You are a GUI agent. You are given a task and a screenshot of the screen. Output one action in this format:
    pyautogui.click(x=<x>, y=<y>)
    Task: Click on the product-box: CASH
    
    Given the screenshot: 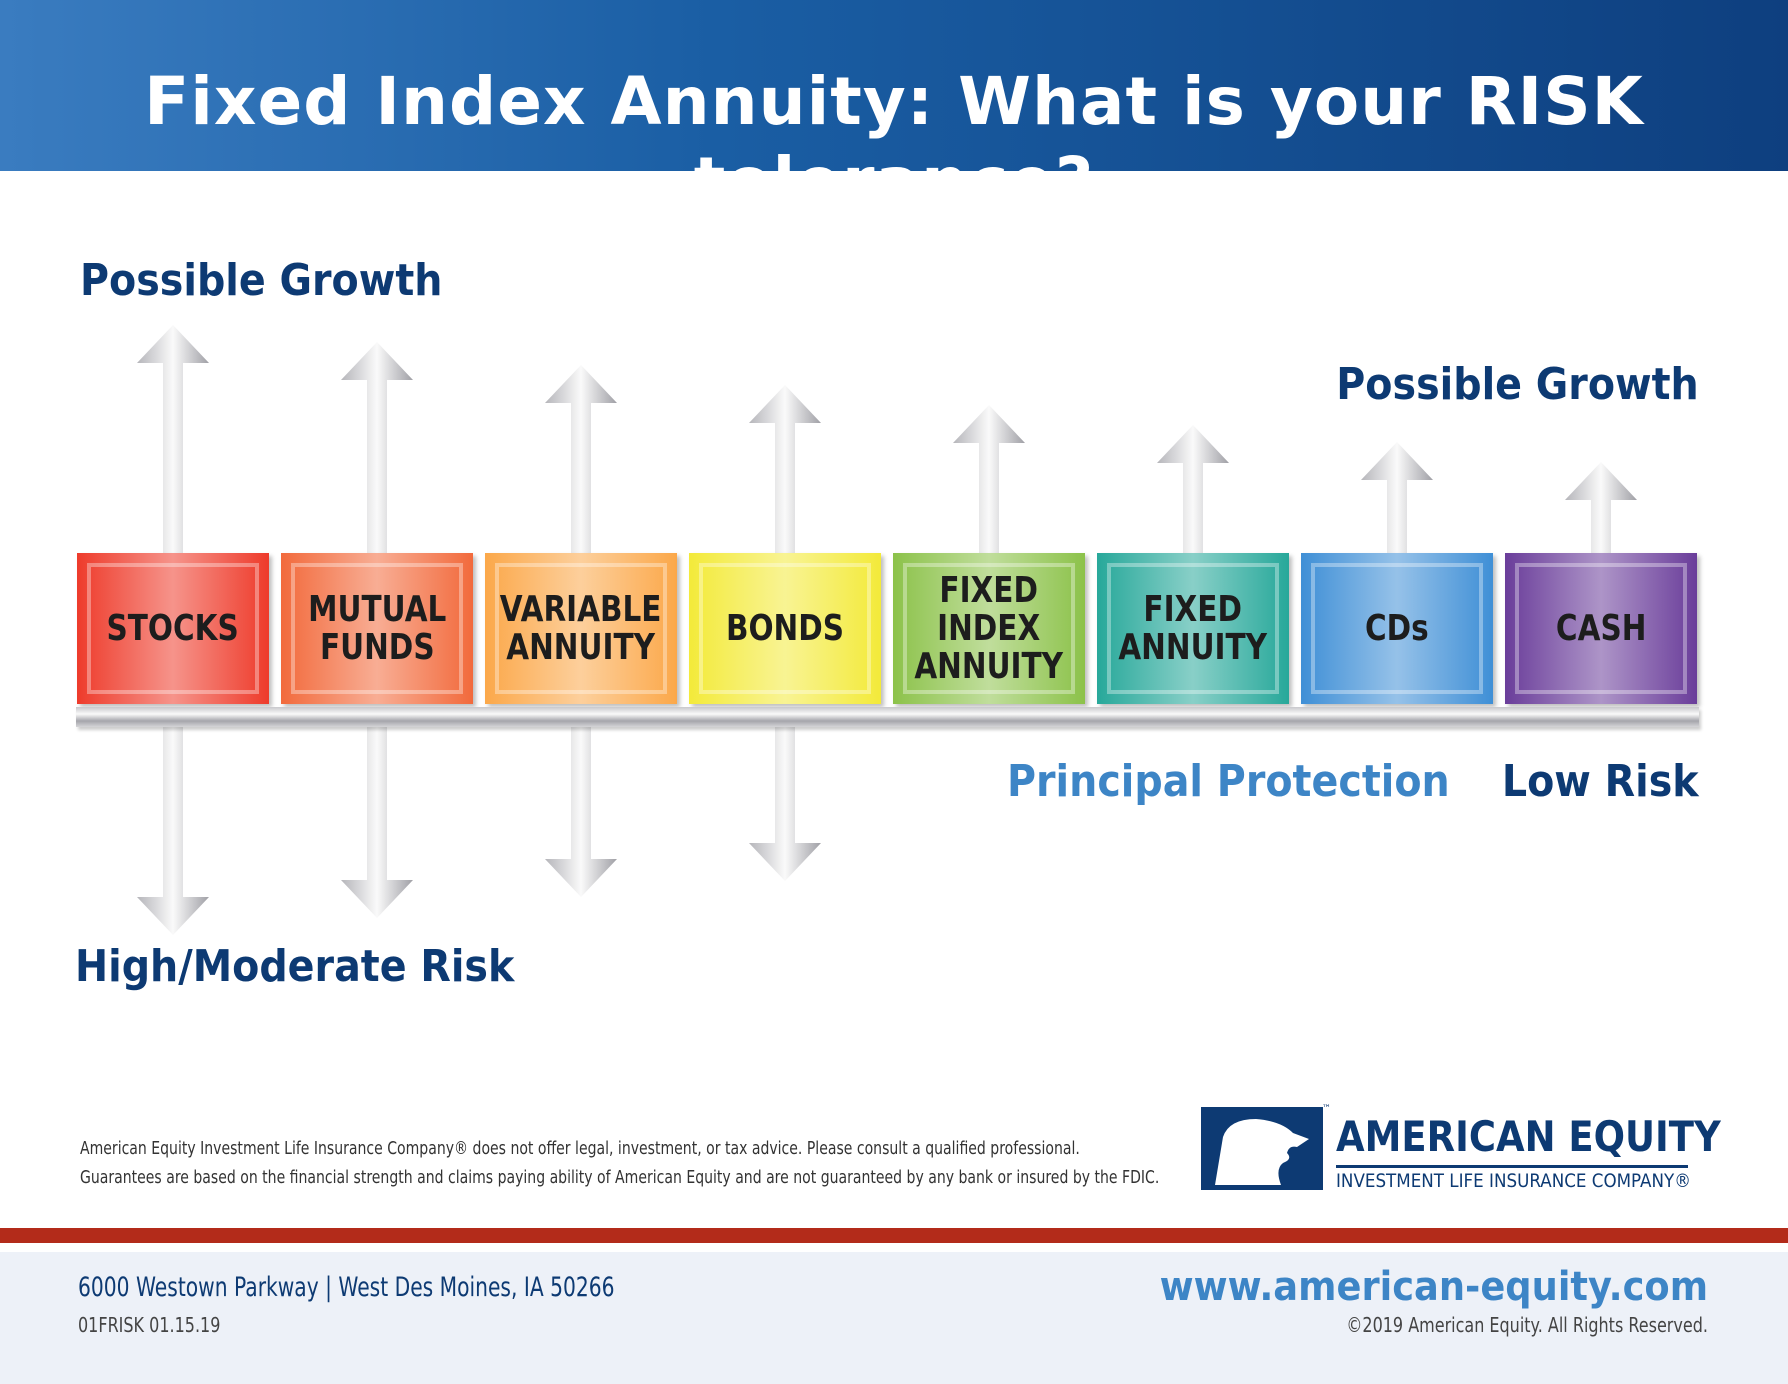 What is the action you would take?
    pyautogui.click(x=1601, y=628)
    